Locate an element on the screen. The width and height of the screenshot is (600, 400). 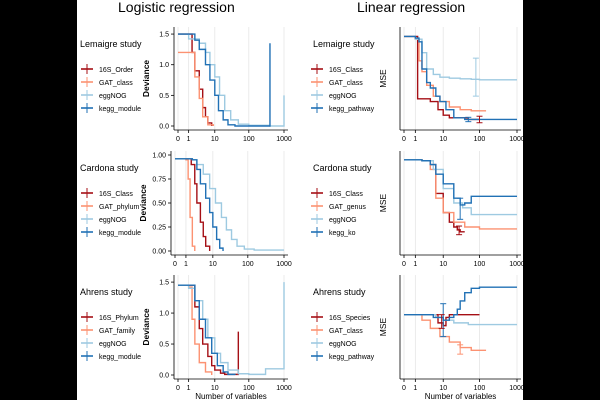
y-tick-label: 0.00 is located at coordinates (159, 252).